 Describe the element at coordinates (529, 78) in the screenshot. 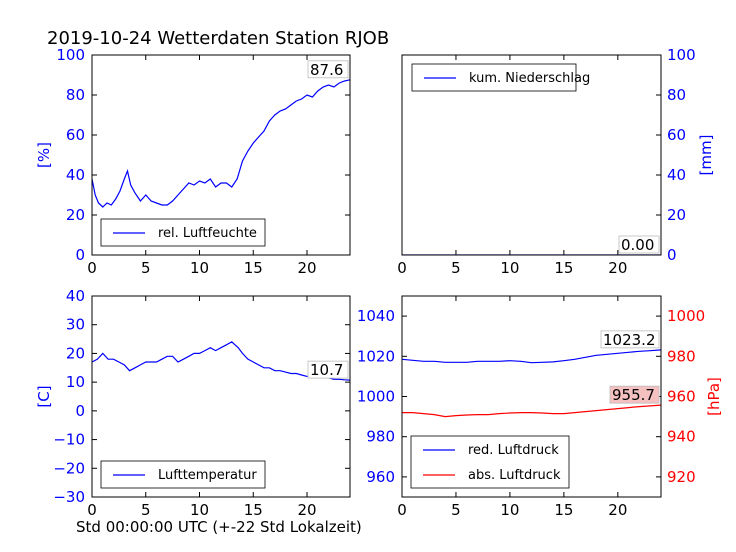

I see `legend-label: kum. Niederschlag` at that location.